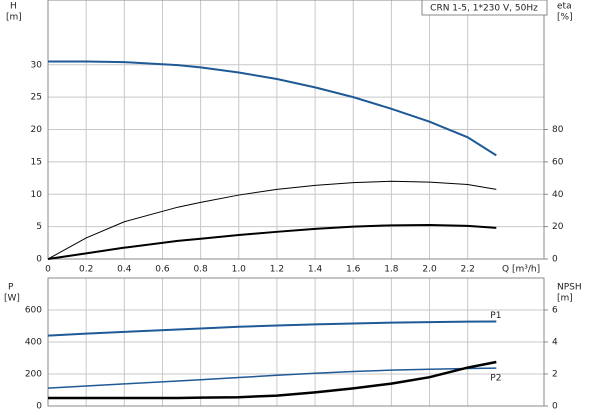 This screenshot has width=593, height=415. Describe the element at coordinates (468, 270) in the screenshot. I see `x-tick-label: 2.2` at that location.